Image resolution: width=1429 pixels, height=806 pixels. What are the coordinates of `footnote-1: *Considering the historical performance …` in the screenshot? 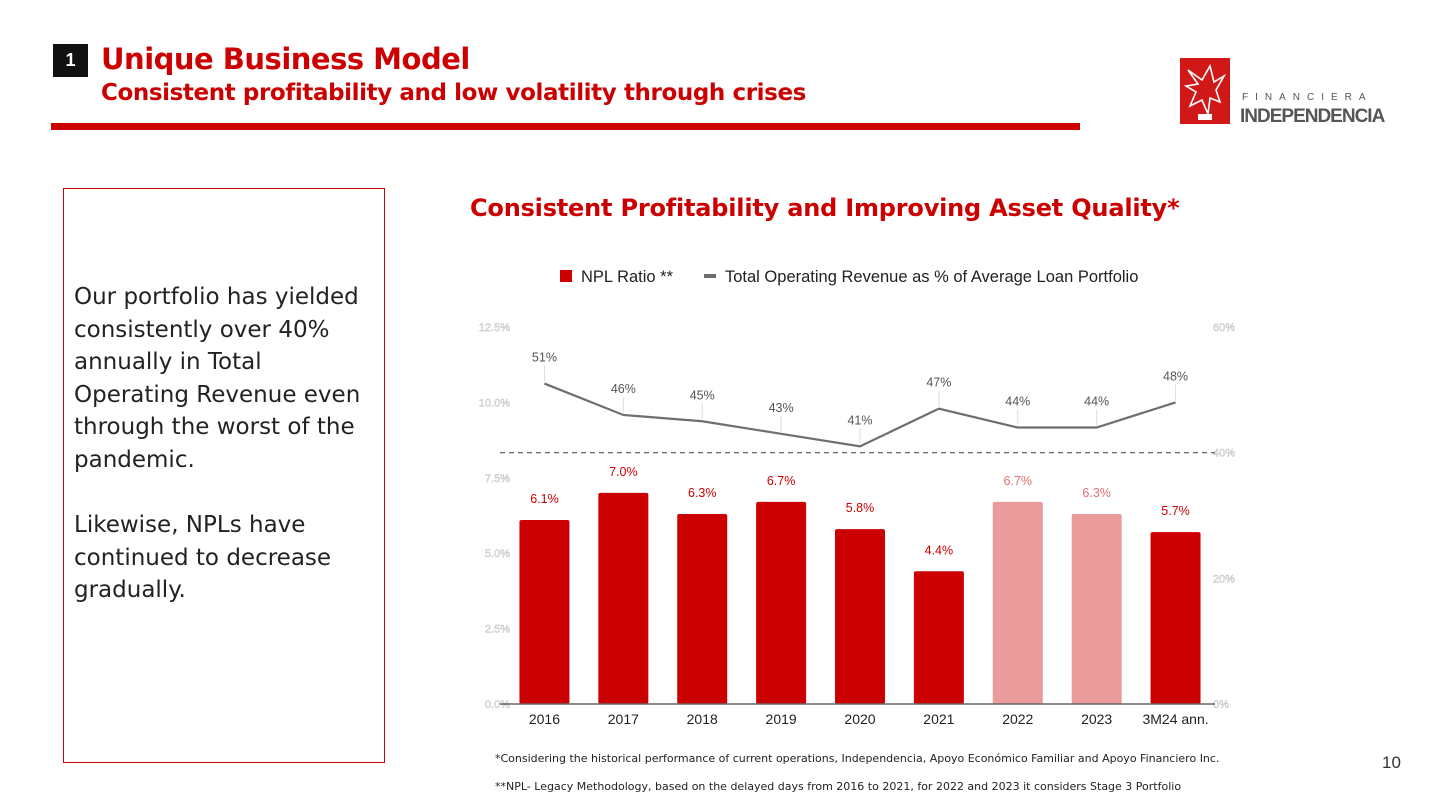 It's located at (857, 758).